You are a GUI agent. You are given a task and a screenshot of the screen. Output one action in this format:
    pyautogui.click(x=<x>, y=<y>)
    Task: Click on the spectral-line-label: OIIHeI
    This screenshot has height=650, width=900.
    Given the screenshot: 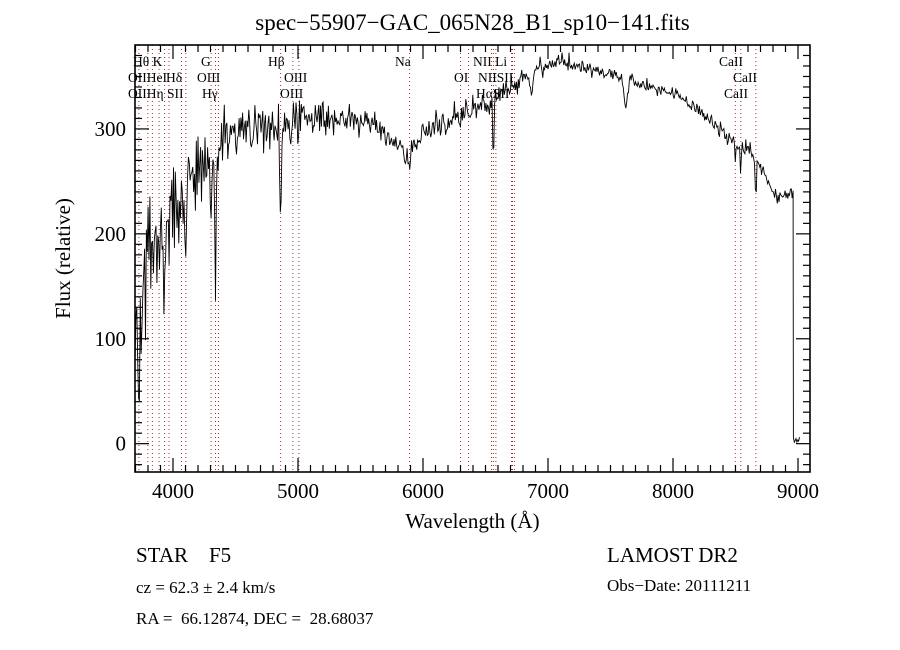 What is the action you would take?
    pyautogui.click(x=147, y=77)
    